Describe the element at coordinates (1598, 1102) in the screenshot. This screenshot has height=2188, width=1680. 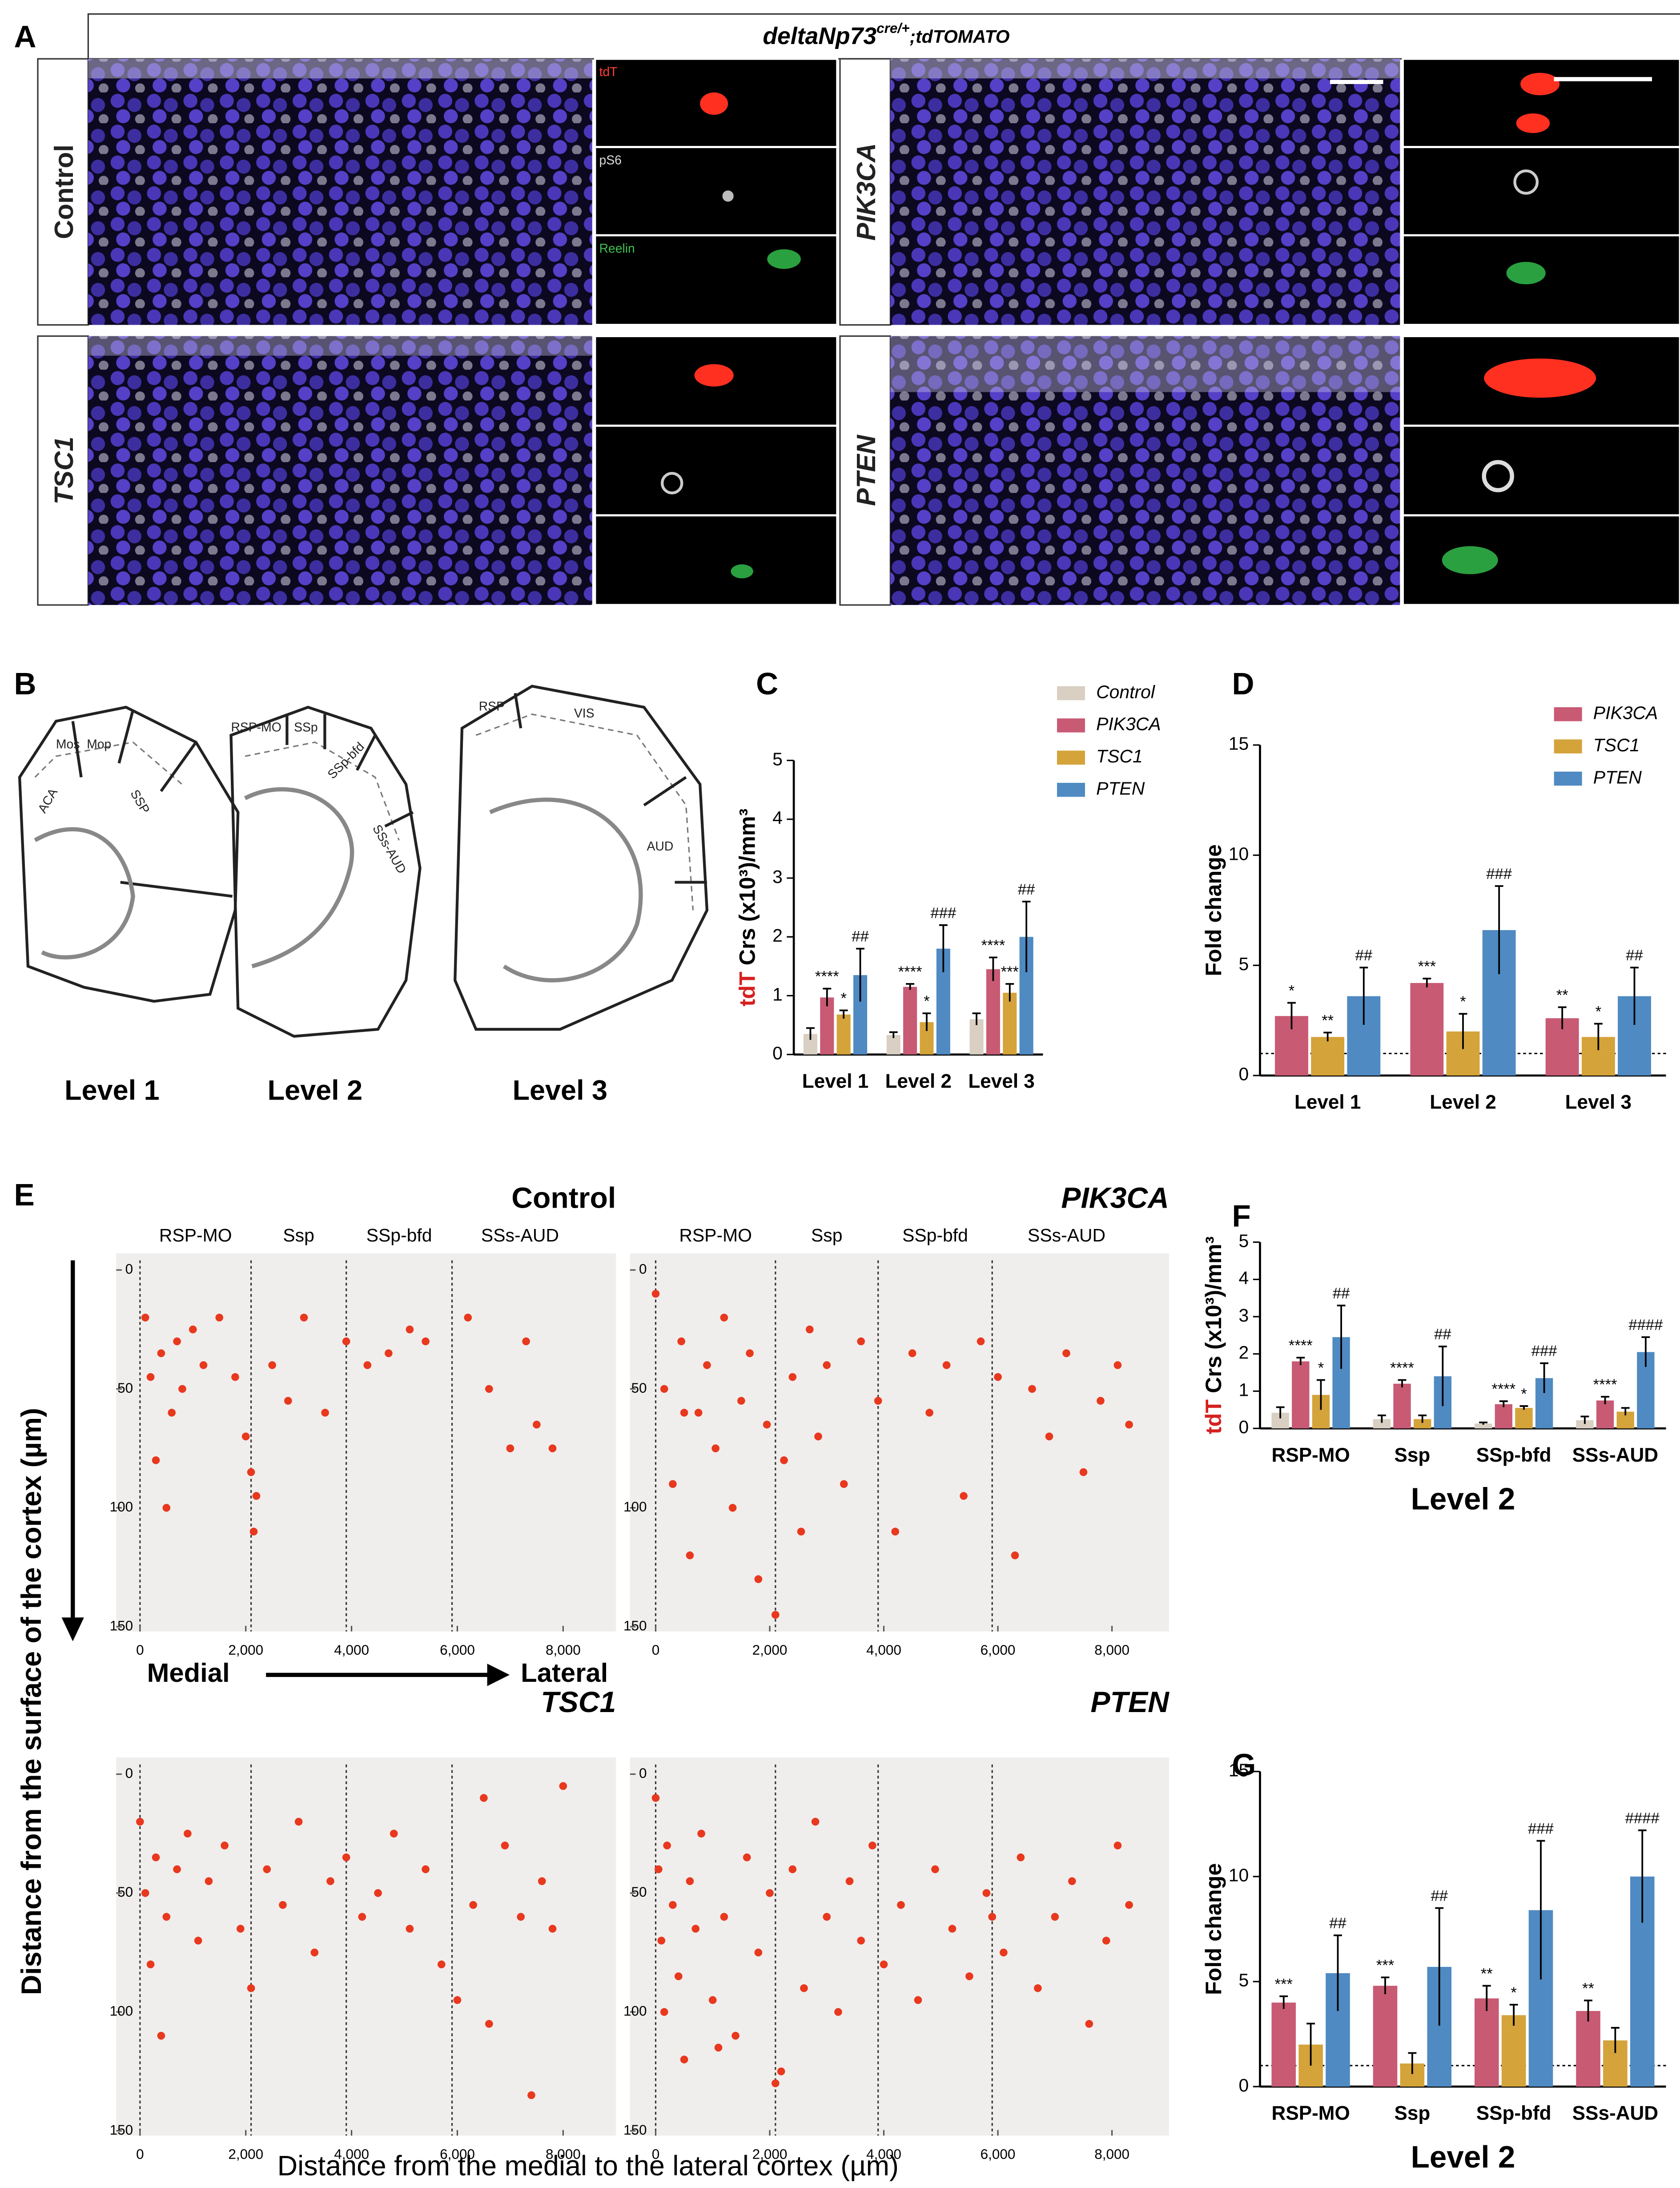
I see `x-tick-label: Level 3` at that location.